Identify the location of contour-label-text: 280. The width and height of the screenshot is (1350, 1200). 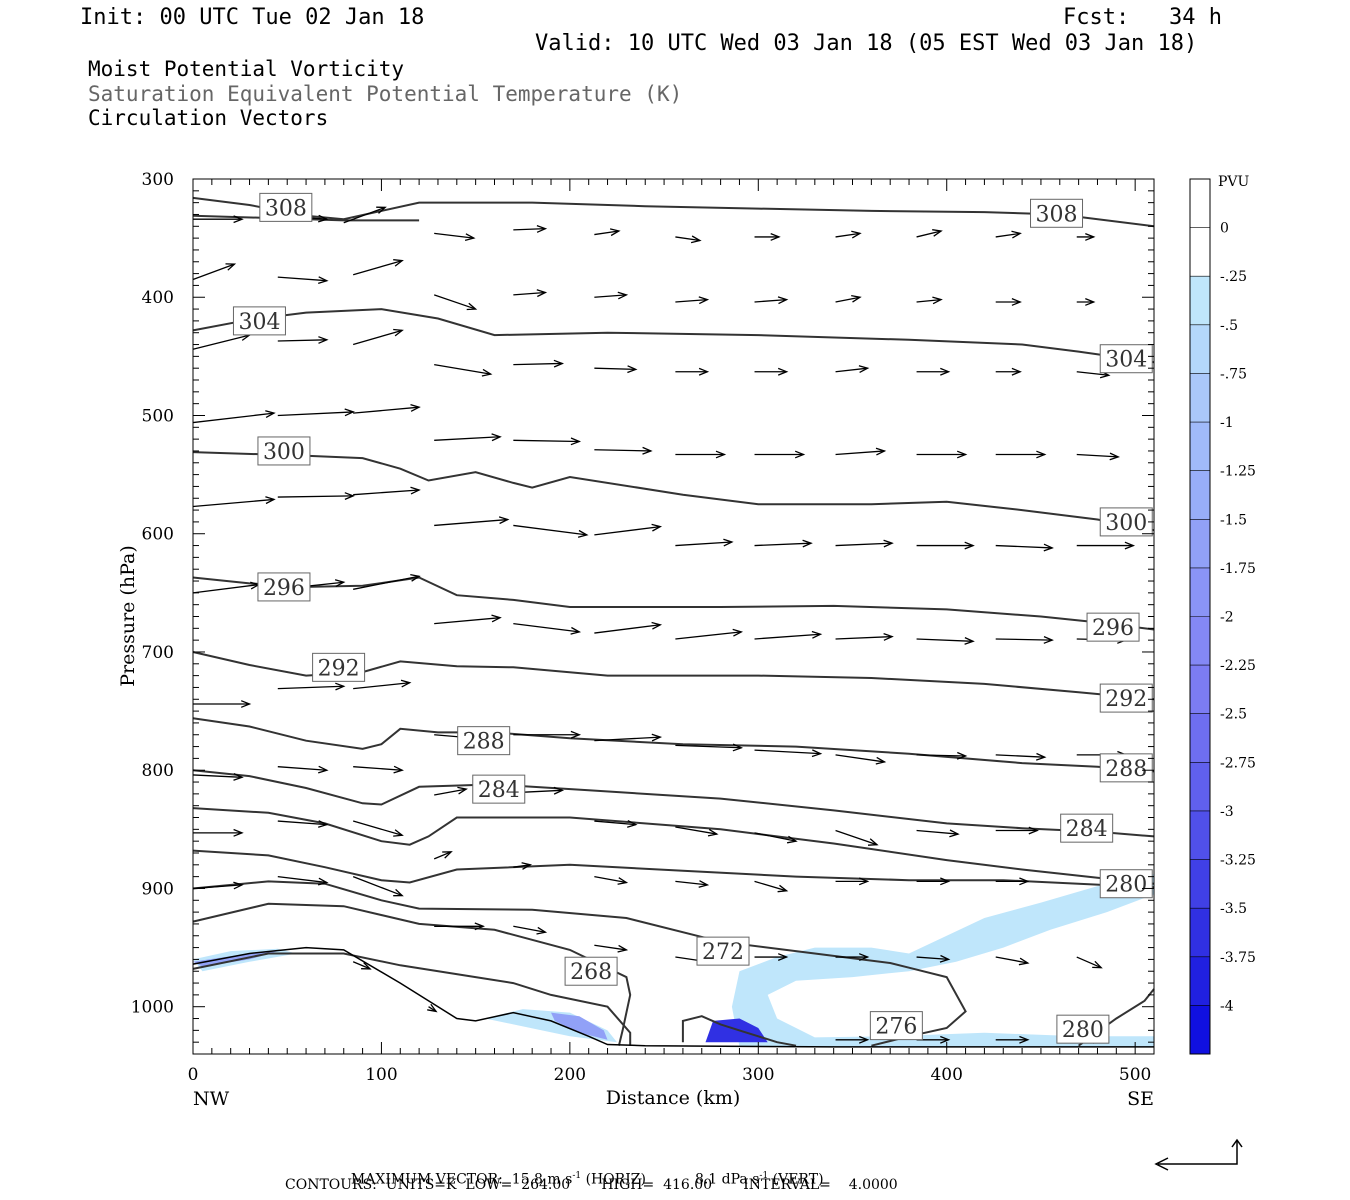
(1083, 1030).